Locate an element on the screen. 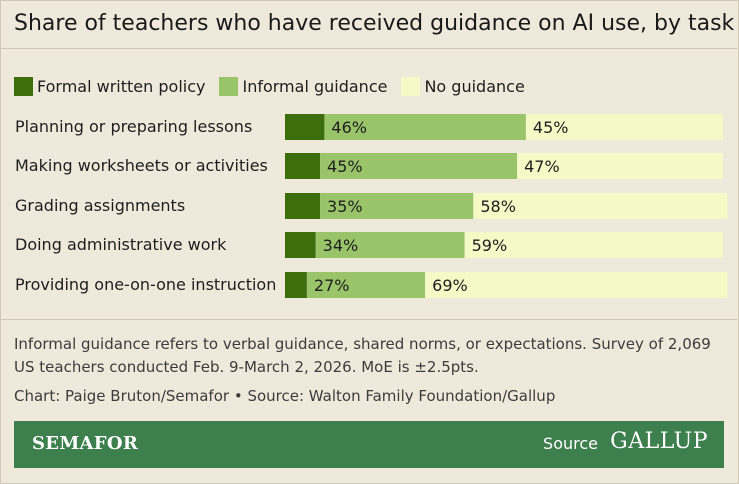  data-label-none: 69% is located at coordinates (450, 285).